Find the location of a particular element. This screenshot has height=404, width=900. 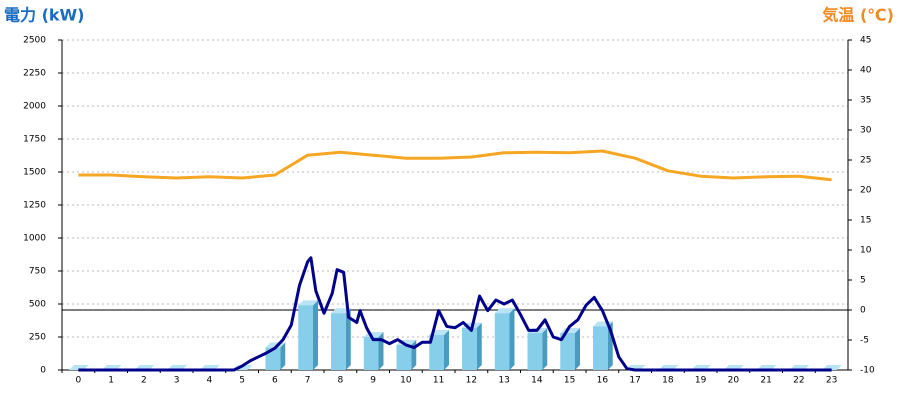

y2-tick-label: -5 is located at coordinates (864, 341).